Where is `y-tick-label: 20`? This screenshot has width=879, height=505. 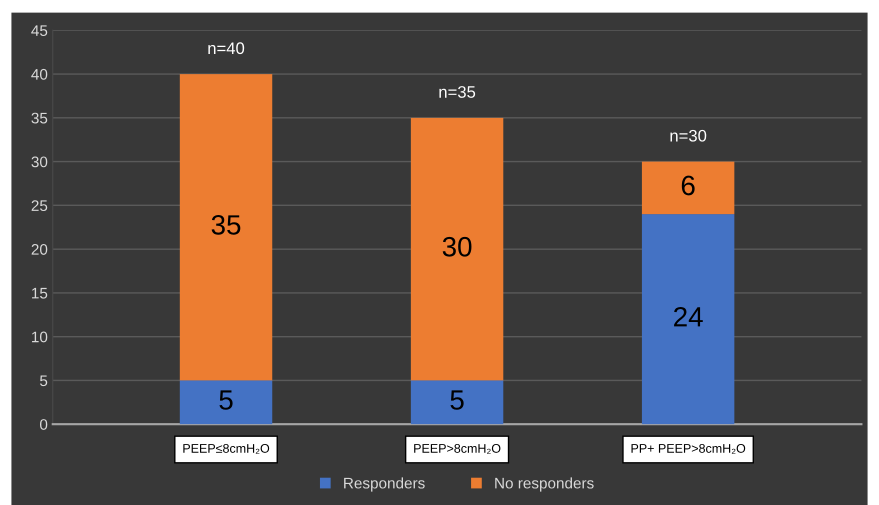 y-tick-label: 20 is located at coordinates (40, 249).